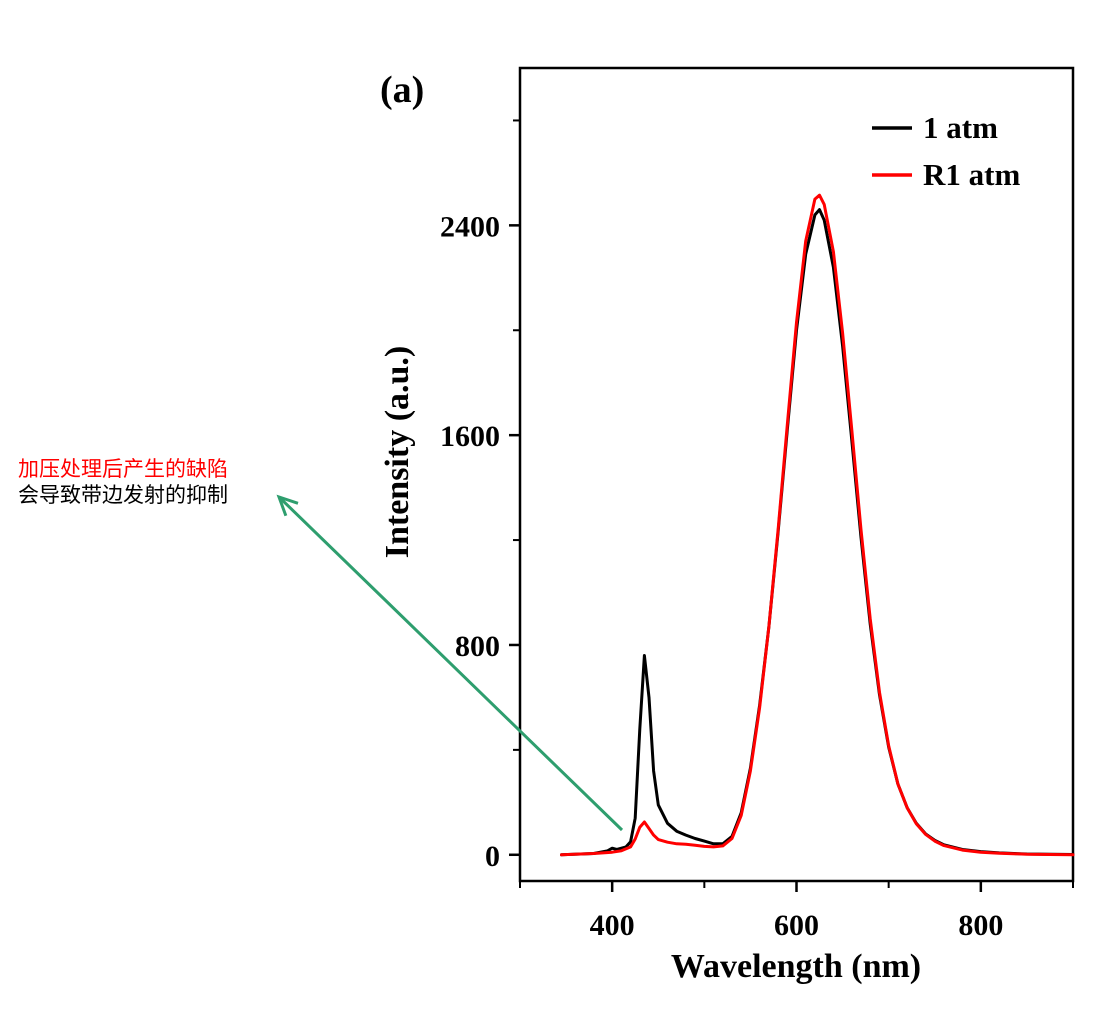  Describe the element at coordinates (980, 925) in the screenshot. I see `x-tick-label: 800` at that location.